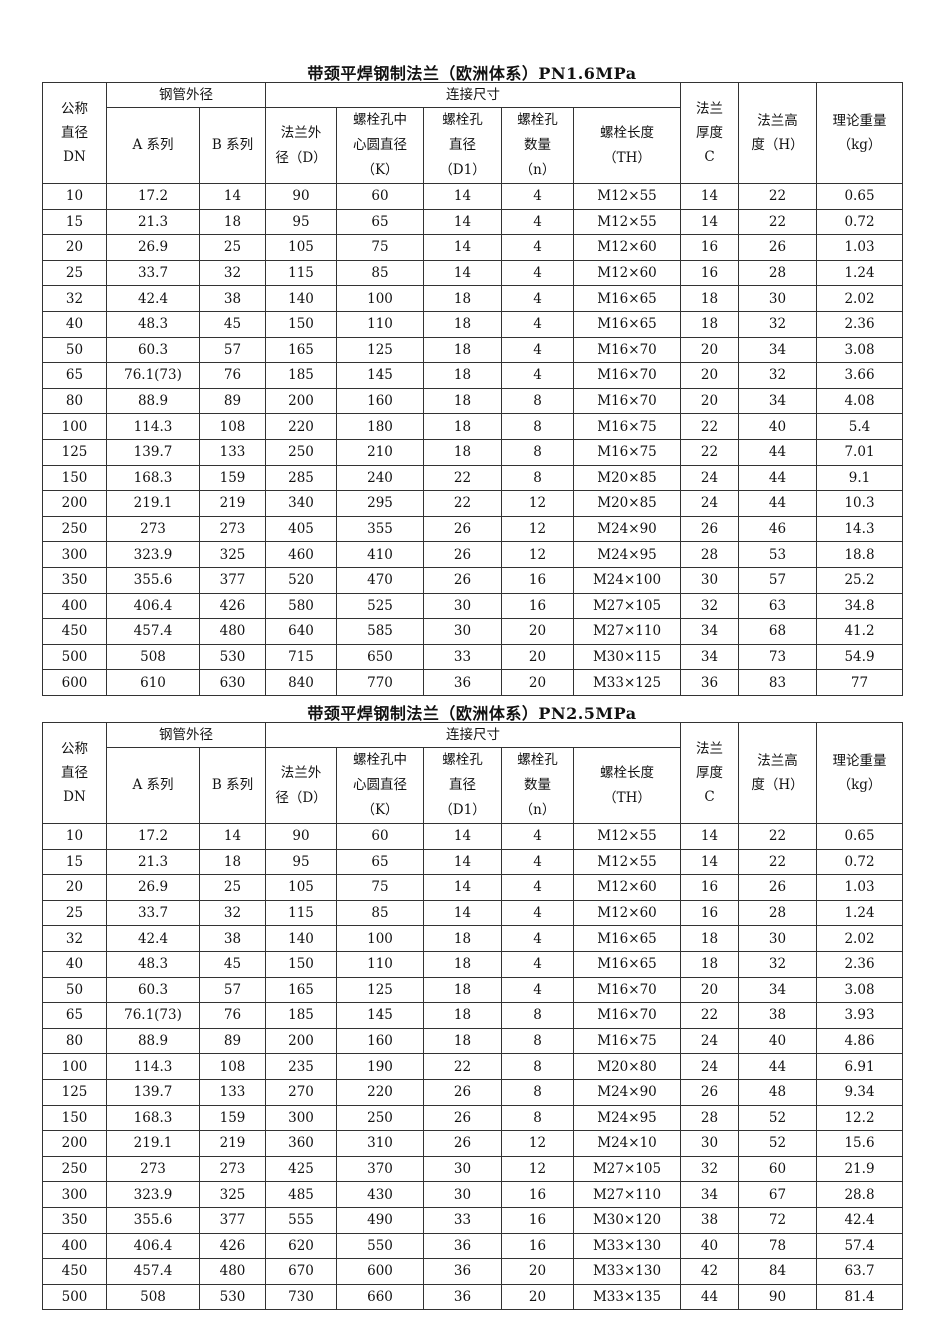 This screenshot has width=950, height=1344. I want to click on table-cell: 1.03, so click(859, 887).